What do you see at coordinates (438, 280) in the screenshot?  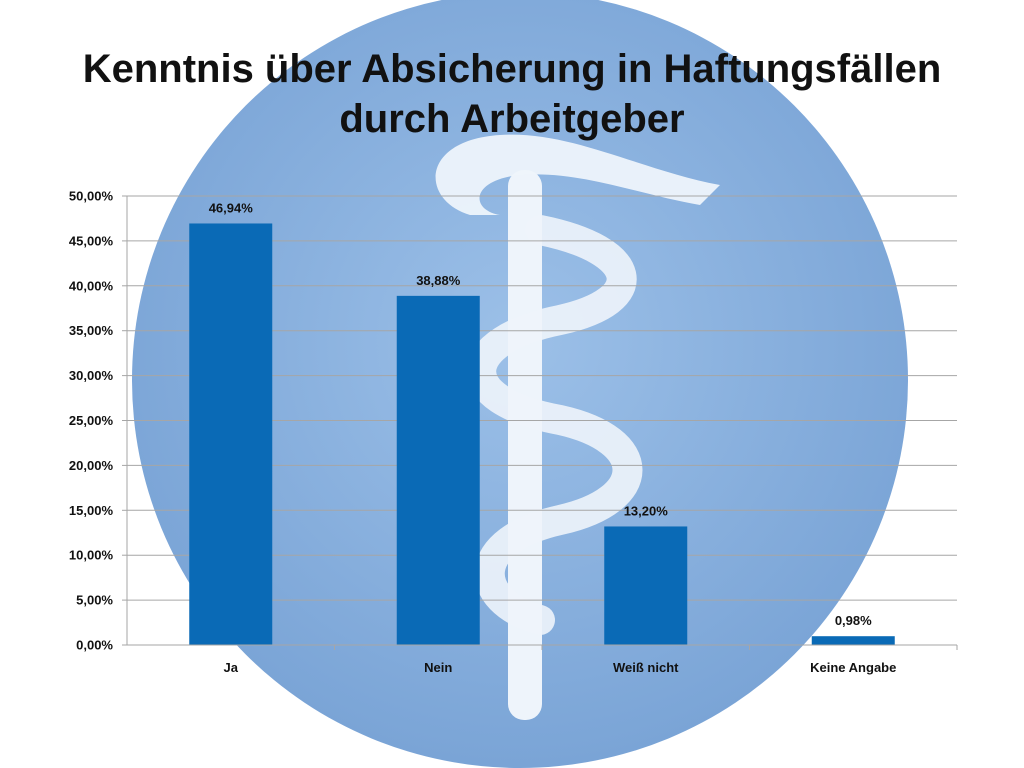 I see `data-label: 38,88%` at bounding box center [438, 280].